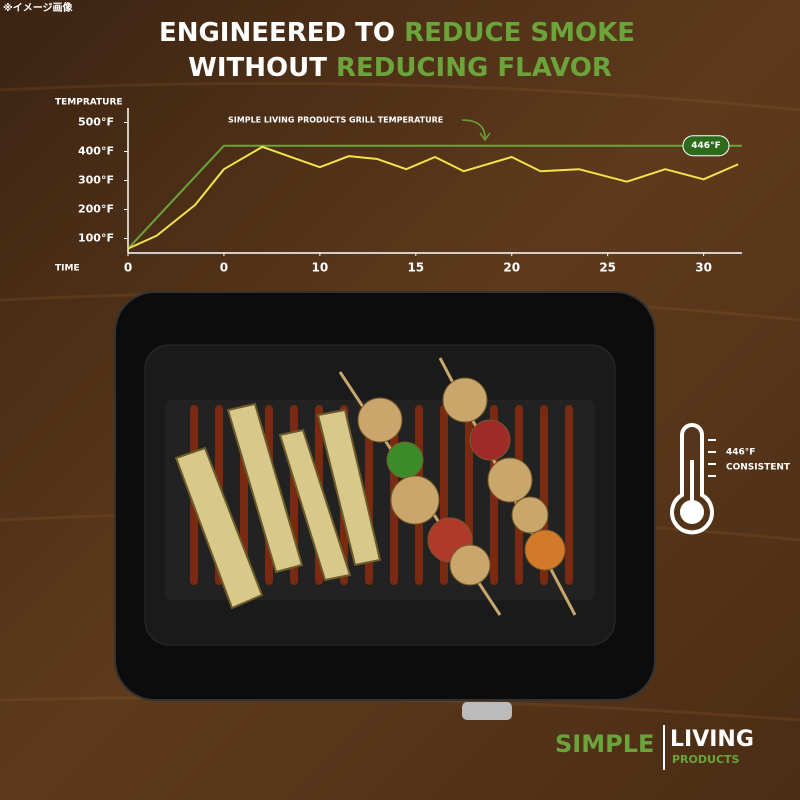 The width and height of the screenshot is (800, 800). Describe the element at coordinates (415, 268) in the screenshot. I see `x-tick-label: 15` at that location.